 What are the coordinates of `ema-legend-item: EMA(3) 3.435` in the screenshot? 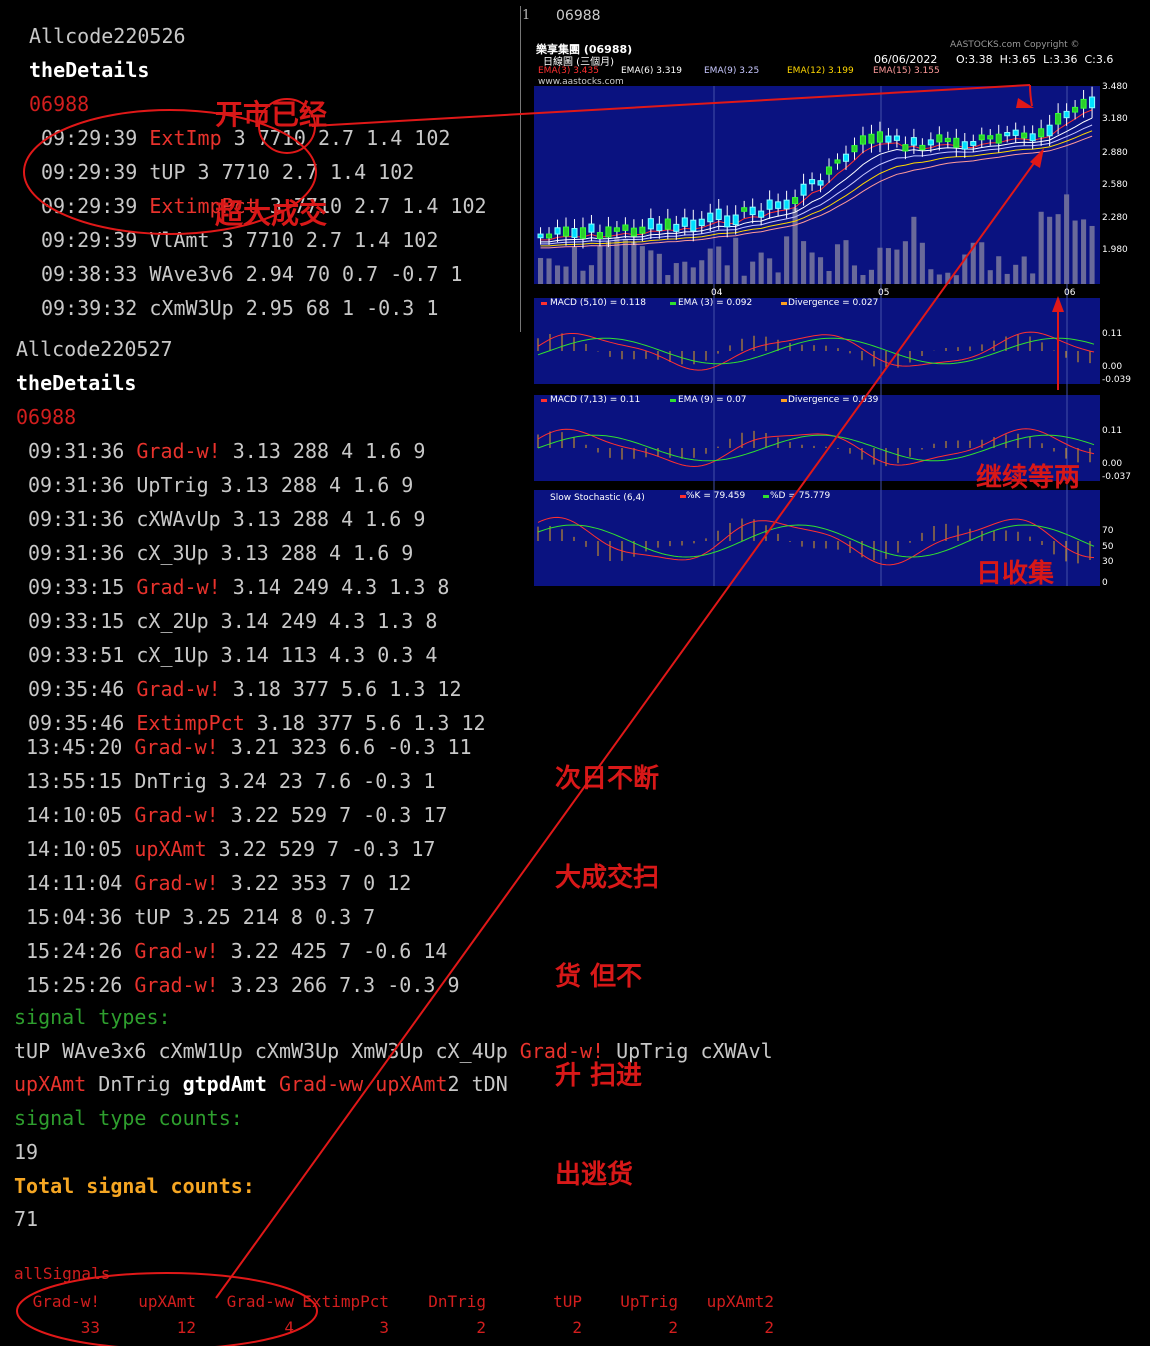 It's located at (568, 71).